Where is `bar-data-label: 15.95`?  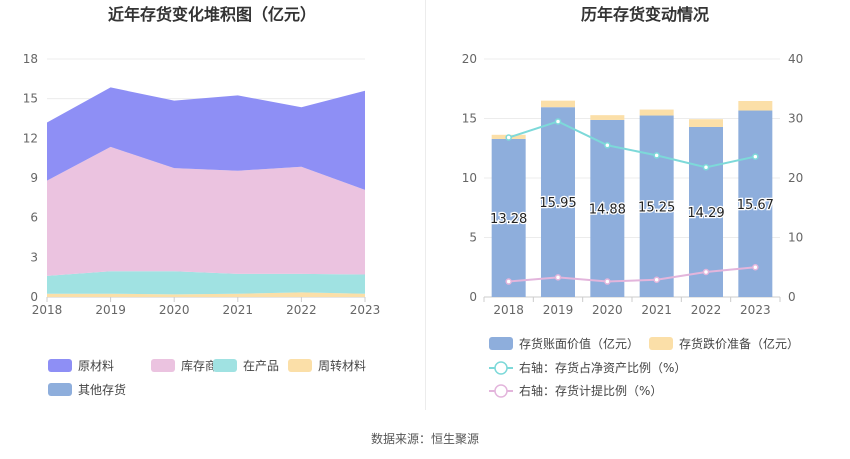
bar-data-label: 15.95 is located at coordinates (557, 203).